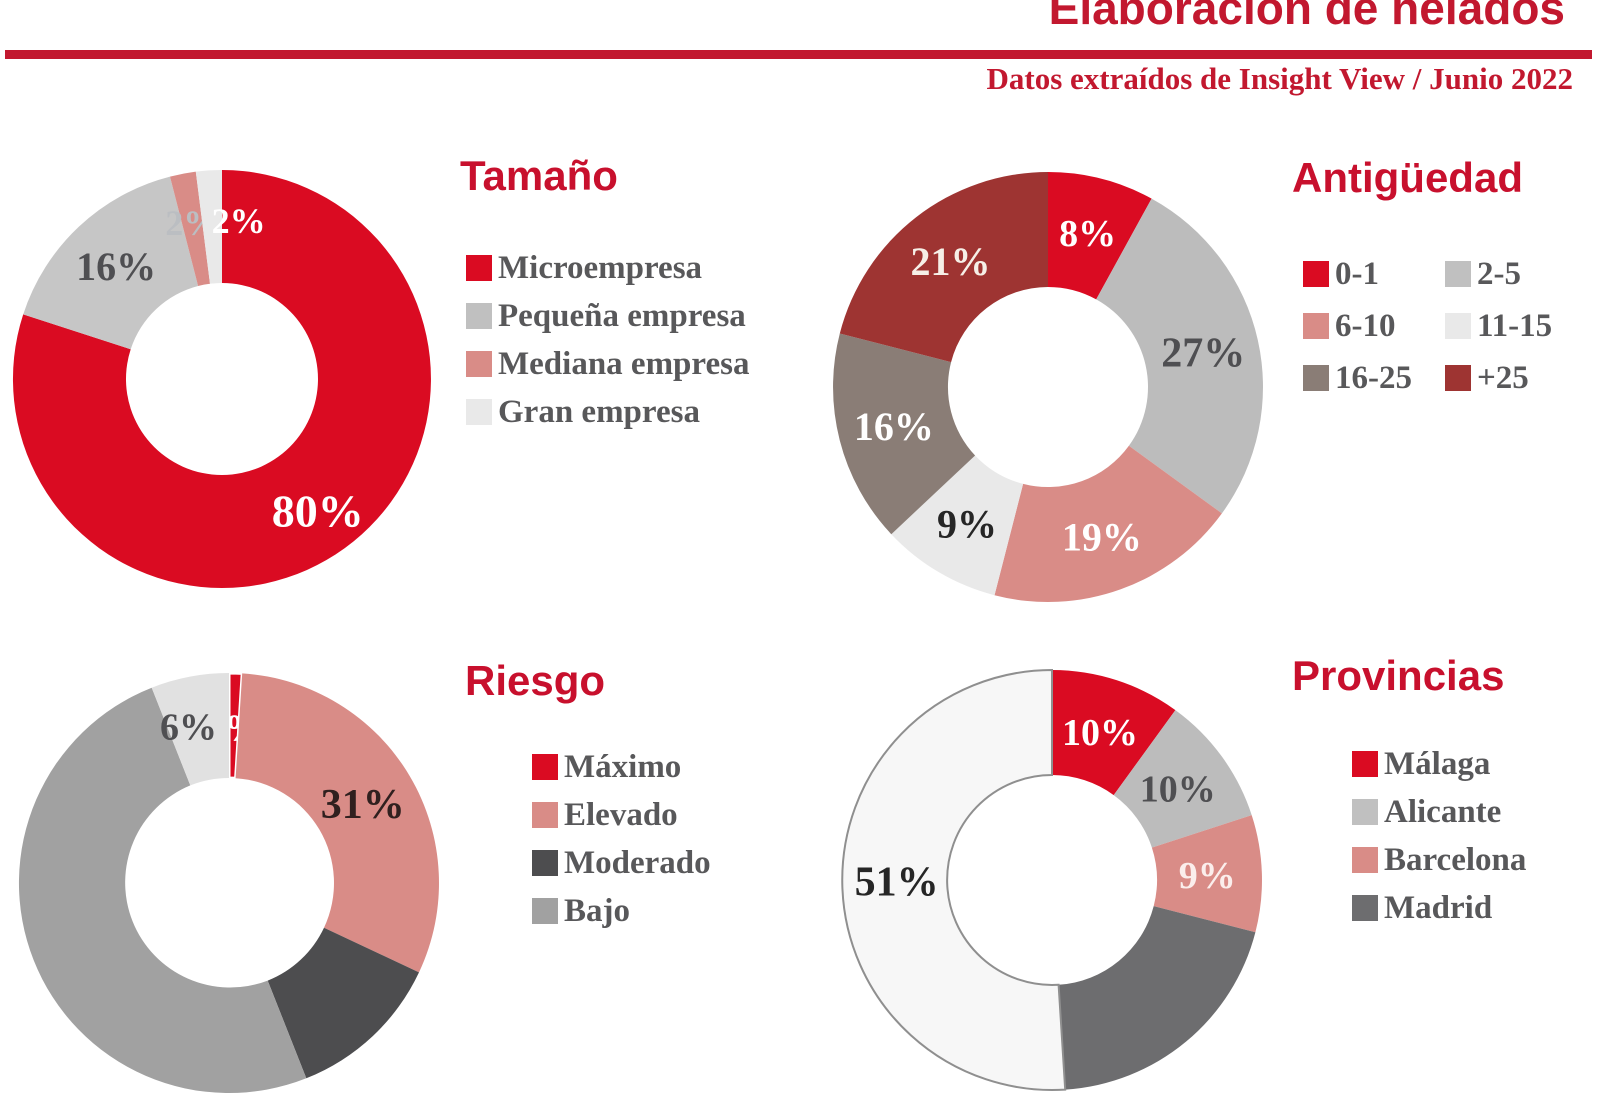 This screenshot has height=1099, width=1600. I want to click on legend-item-label: Máximo, so click(623, 766).